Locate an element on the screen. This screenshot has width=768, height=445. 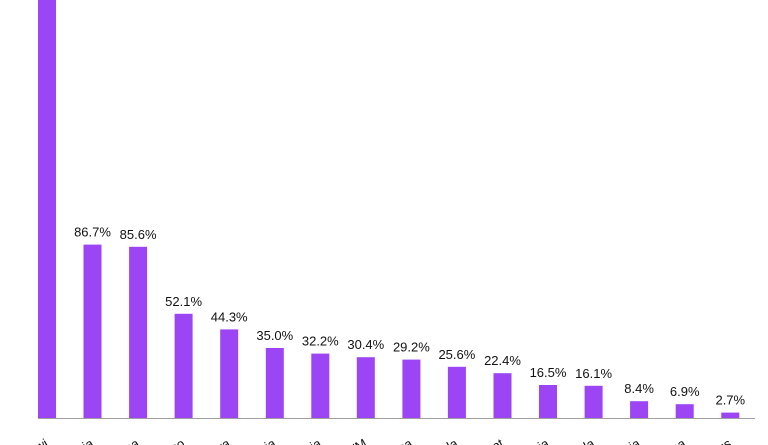
value-label-14: 6.9% is located at coordinates (685, 391).